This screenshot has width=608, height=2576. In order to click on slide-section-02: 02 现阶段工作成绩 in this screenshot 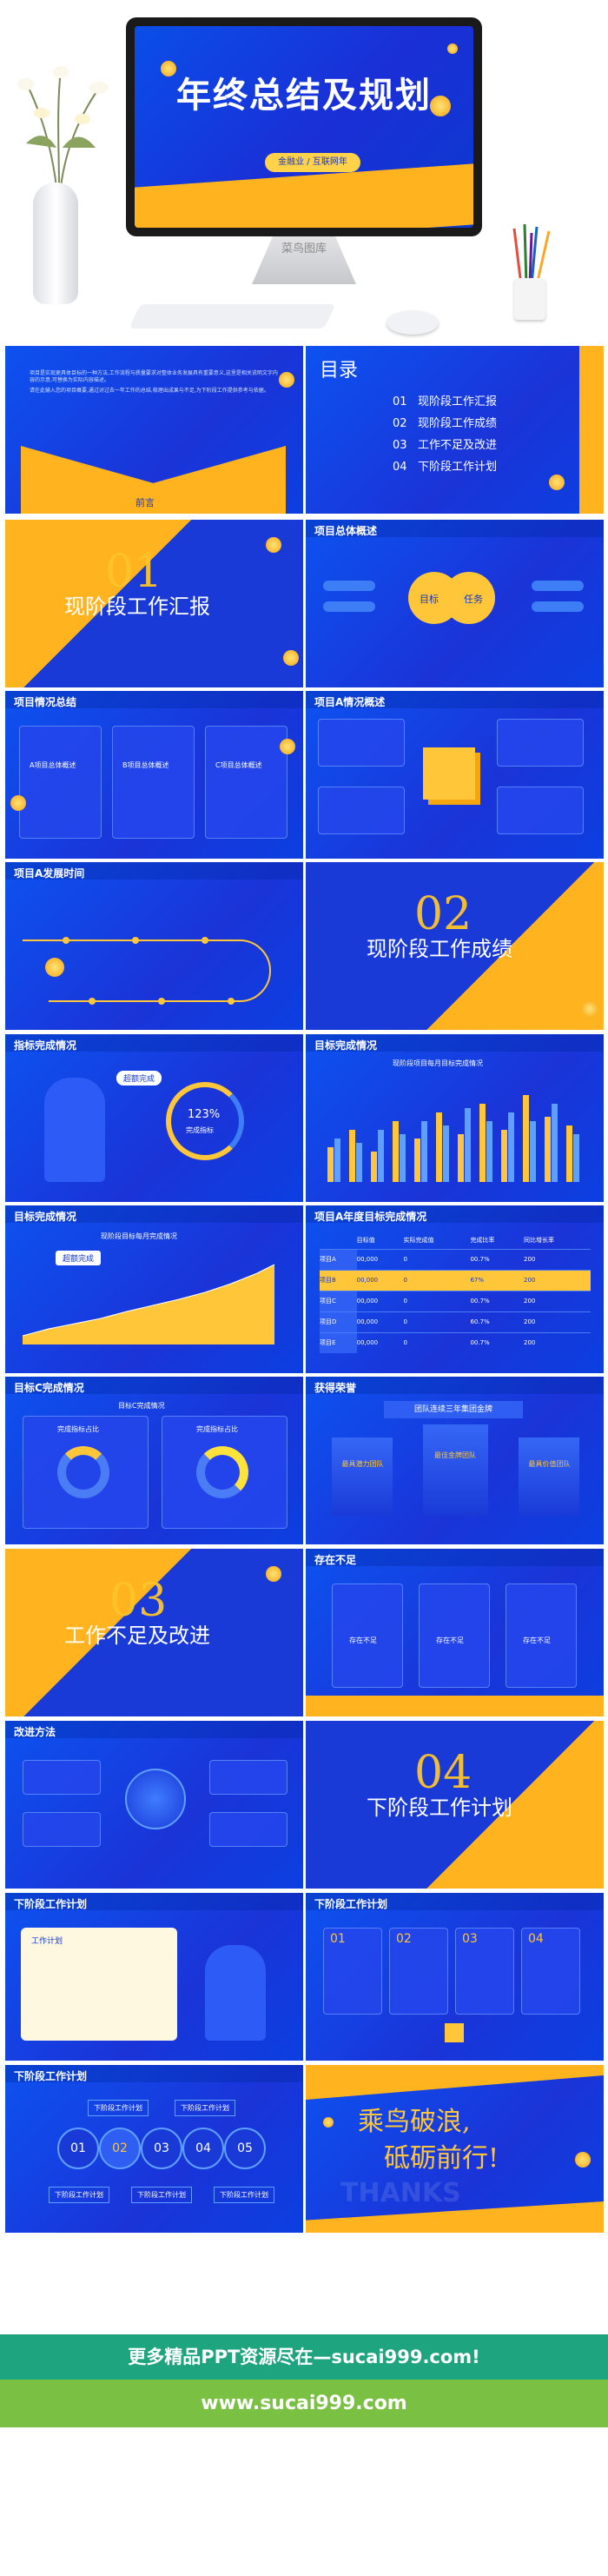, I will do `click(455, 946)`.